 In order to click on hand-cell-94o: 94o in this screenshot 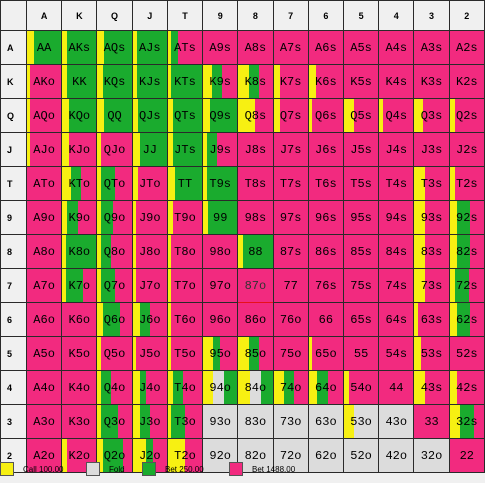, I will do `click(220, 387)`.